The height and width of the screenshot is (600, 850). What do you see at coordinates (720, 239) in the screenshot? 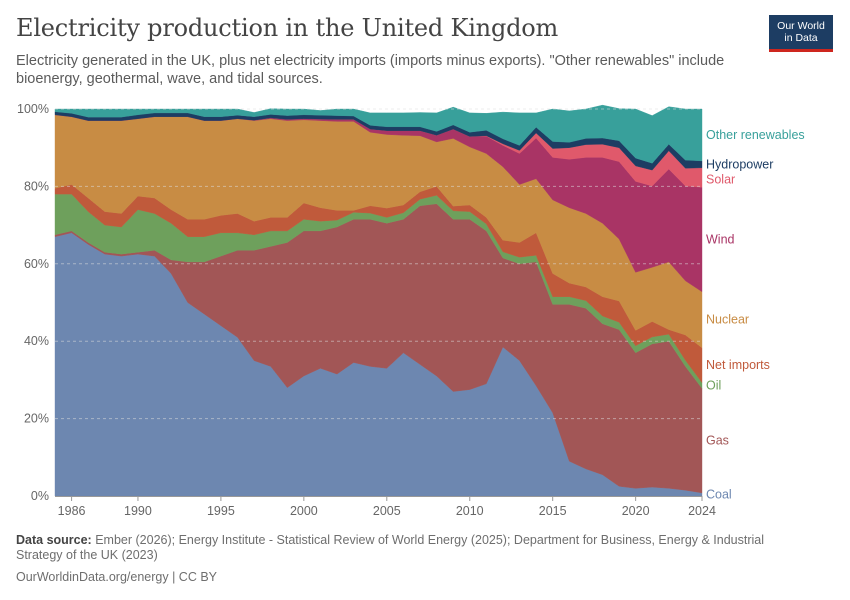
I see `legend-label-wind: Wind` at bounding box center [720, 239].